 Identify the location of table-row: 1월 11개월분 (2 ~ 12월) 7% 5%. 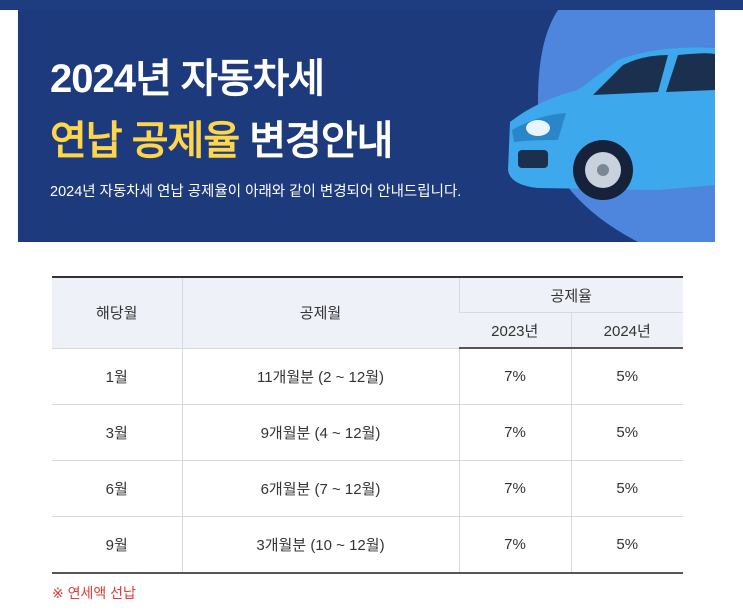
(367, 376).